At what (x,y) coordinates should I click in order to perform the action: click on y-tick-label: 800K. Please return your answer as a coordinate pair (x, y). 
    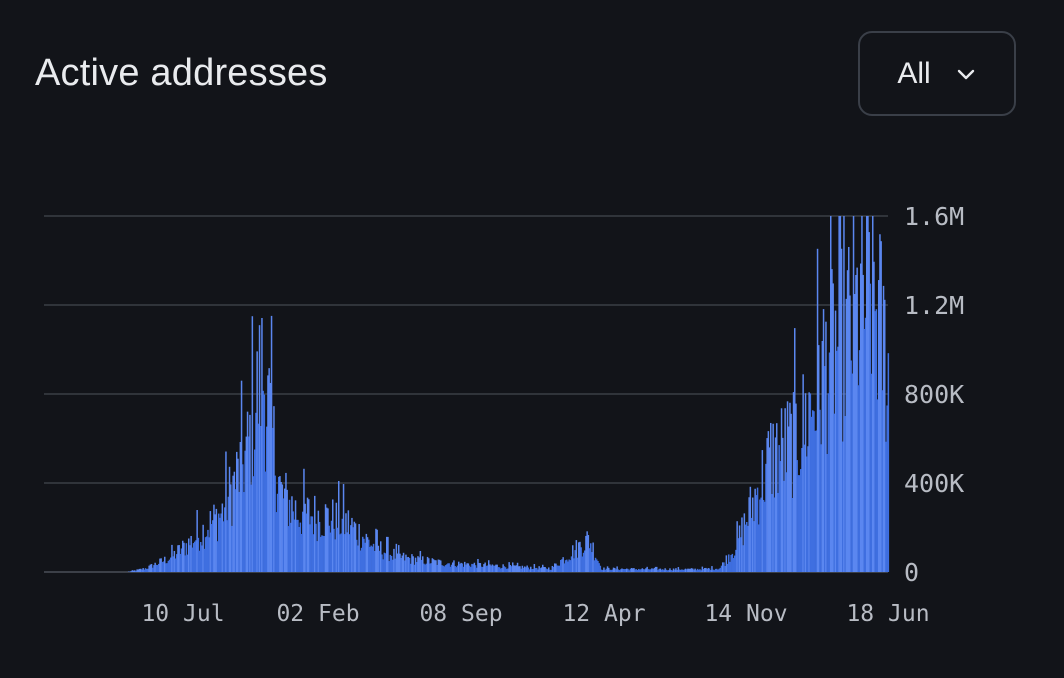
    Looking at the image, I should click on (934, 394).